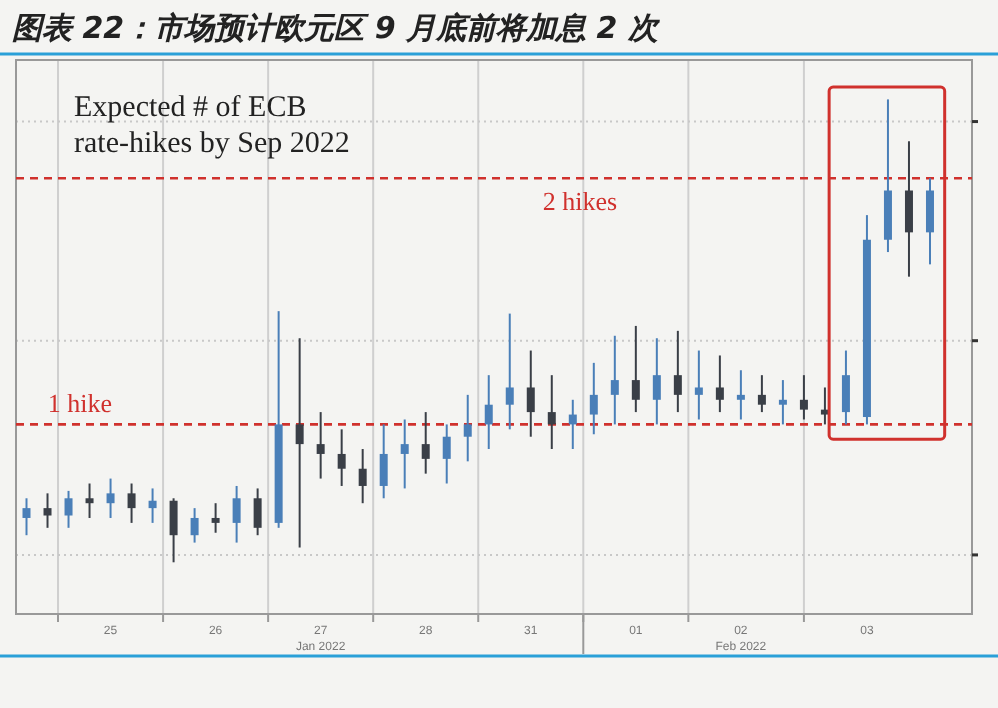 This screenshot has width=998, height=708. What do you see at coordinates (335, 28) in the screenshot?
I see `title: 图表 22：市场预计欧元区 9 月底前将加息 2 次` at bounding box center [335, 28].